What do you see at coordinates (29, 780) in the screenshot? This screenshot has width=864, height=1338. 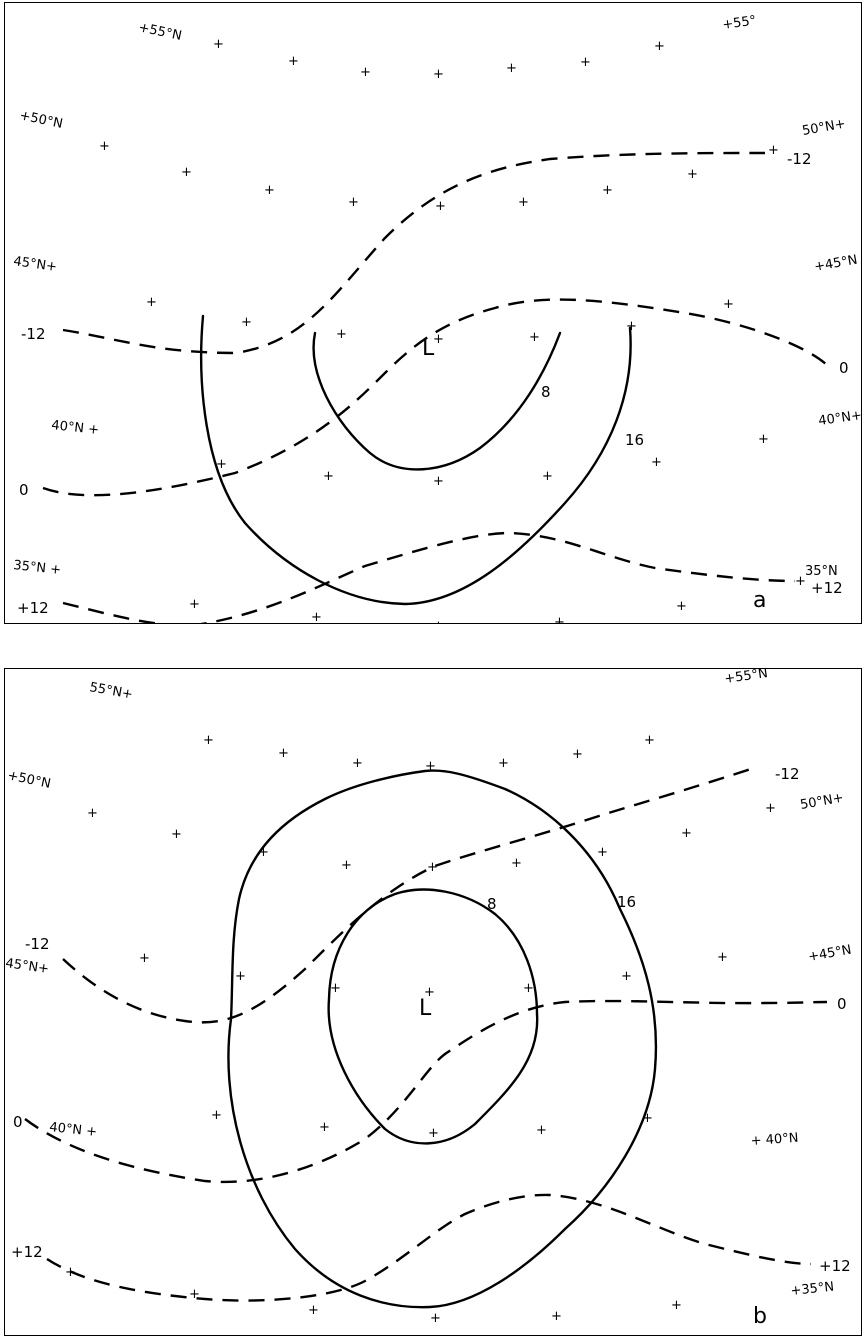 I see `lat-label-50n-left-b: +50°N` at bounding box center [29, 780].